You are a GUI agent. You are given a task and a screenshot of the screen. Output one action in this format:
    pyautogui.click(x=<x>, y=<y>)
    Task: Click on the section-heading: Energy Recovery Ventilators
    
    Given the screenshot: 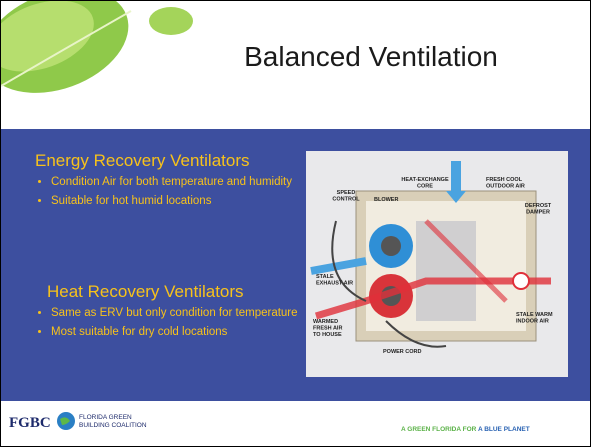 What is the action you would take?
    pyautogui.click(x=142, y=160)
    